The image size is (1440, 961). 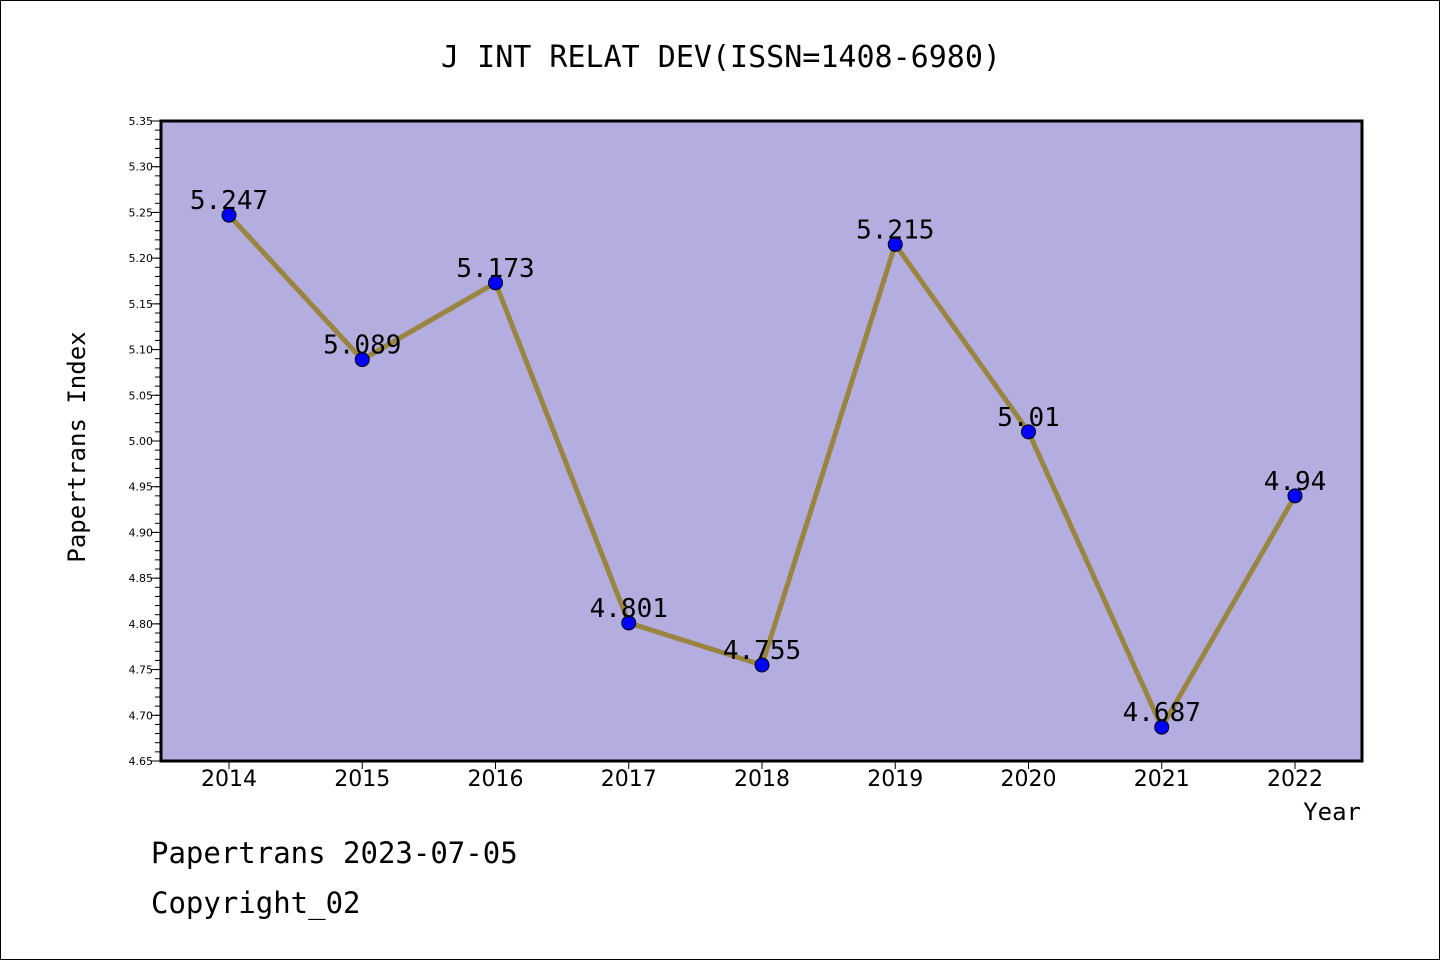 What do you see at coordinates (895, 779) in the screenshot?
I see `x-tick-label: 2019` at bounding box center [895, 779].